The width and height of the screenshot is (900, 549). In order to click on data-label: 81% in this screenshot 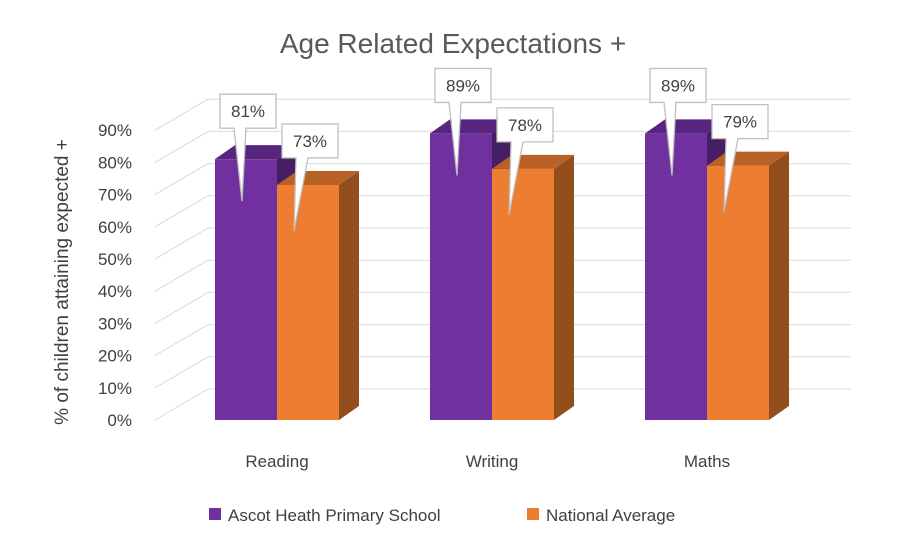, I will do `click(248, 111)`.